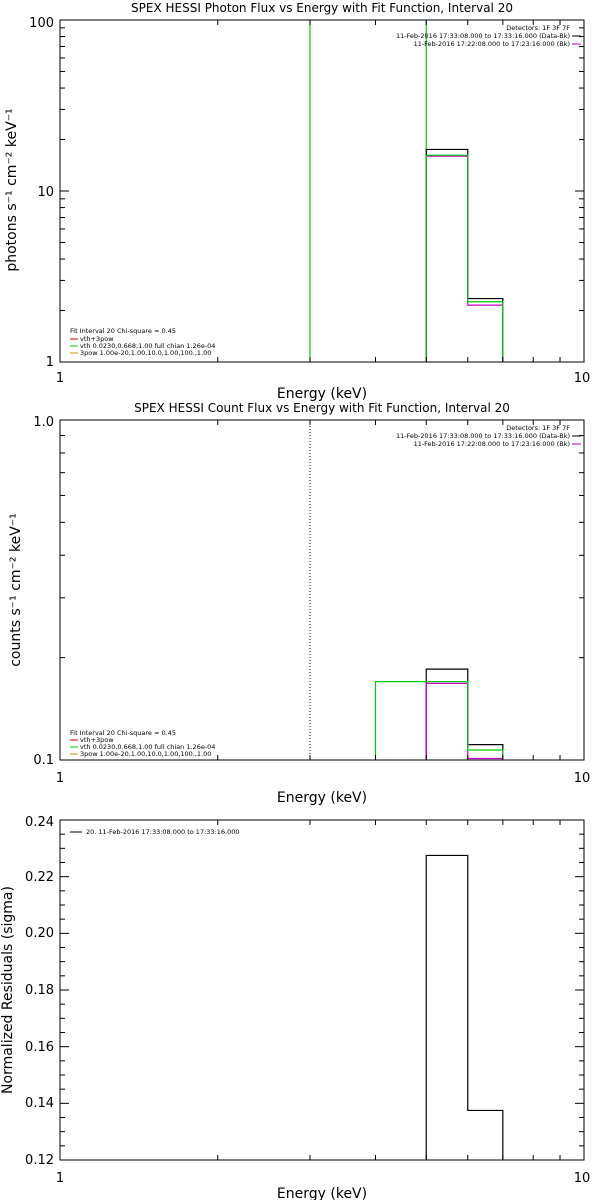  Describe the element at coordinates (45, 192) in the screenshot. I see `y-tick-label: 10` at that location.